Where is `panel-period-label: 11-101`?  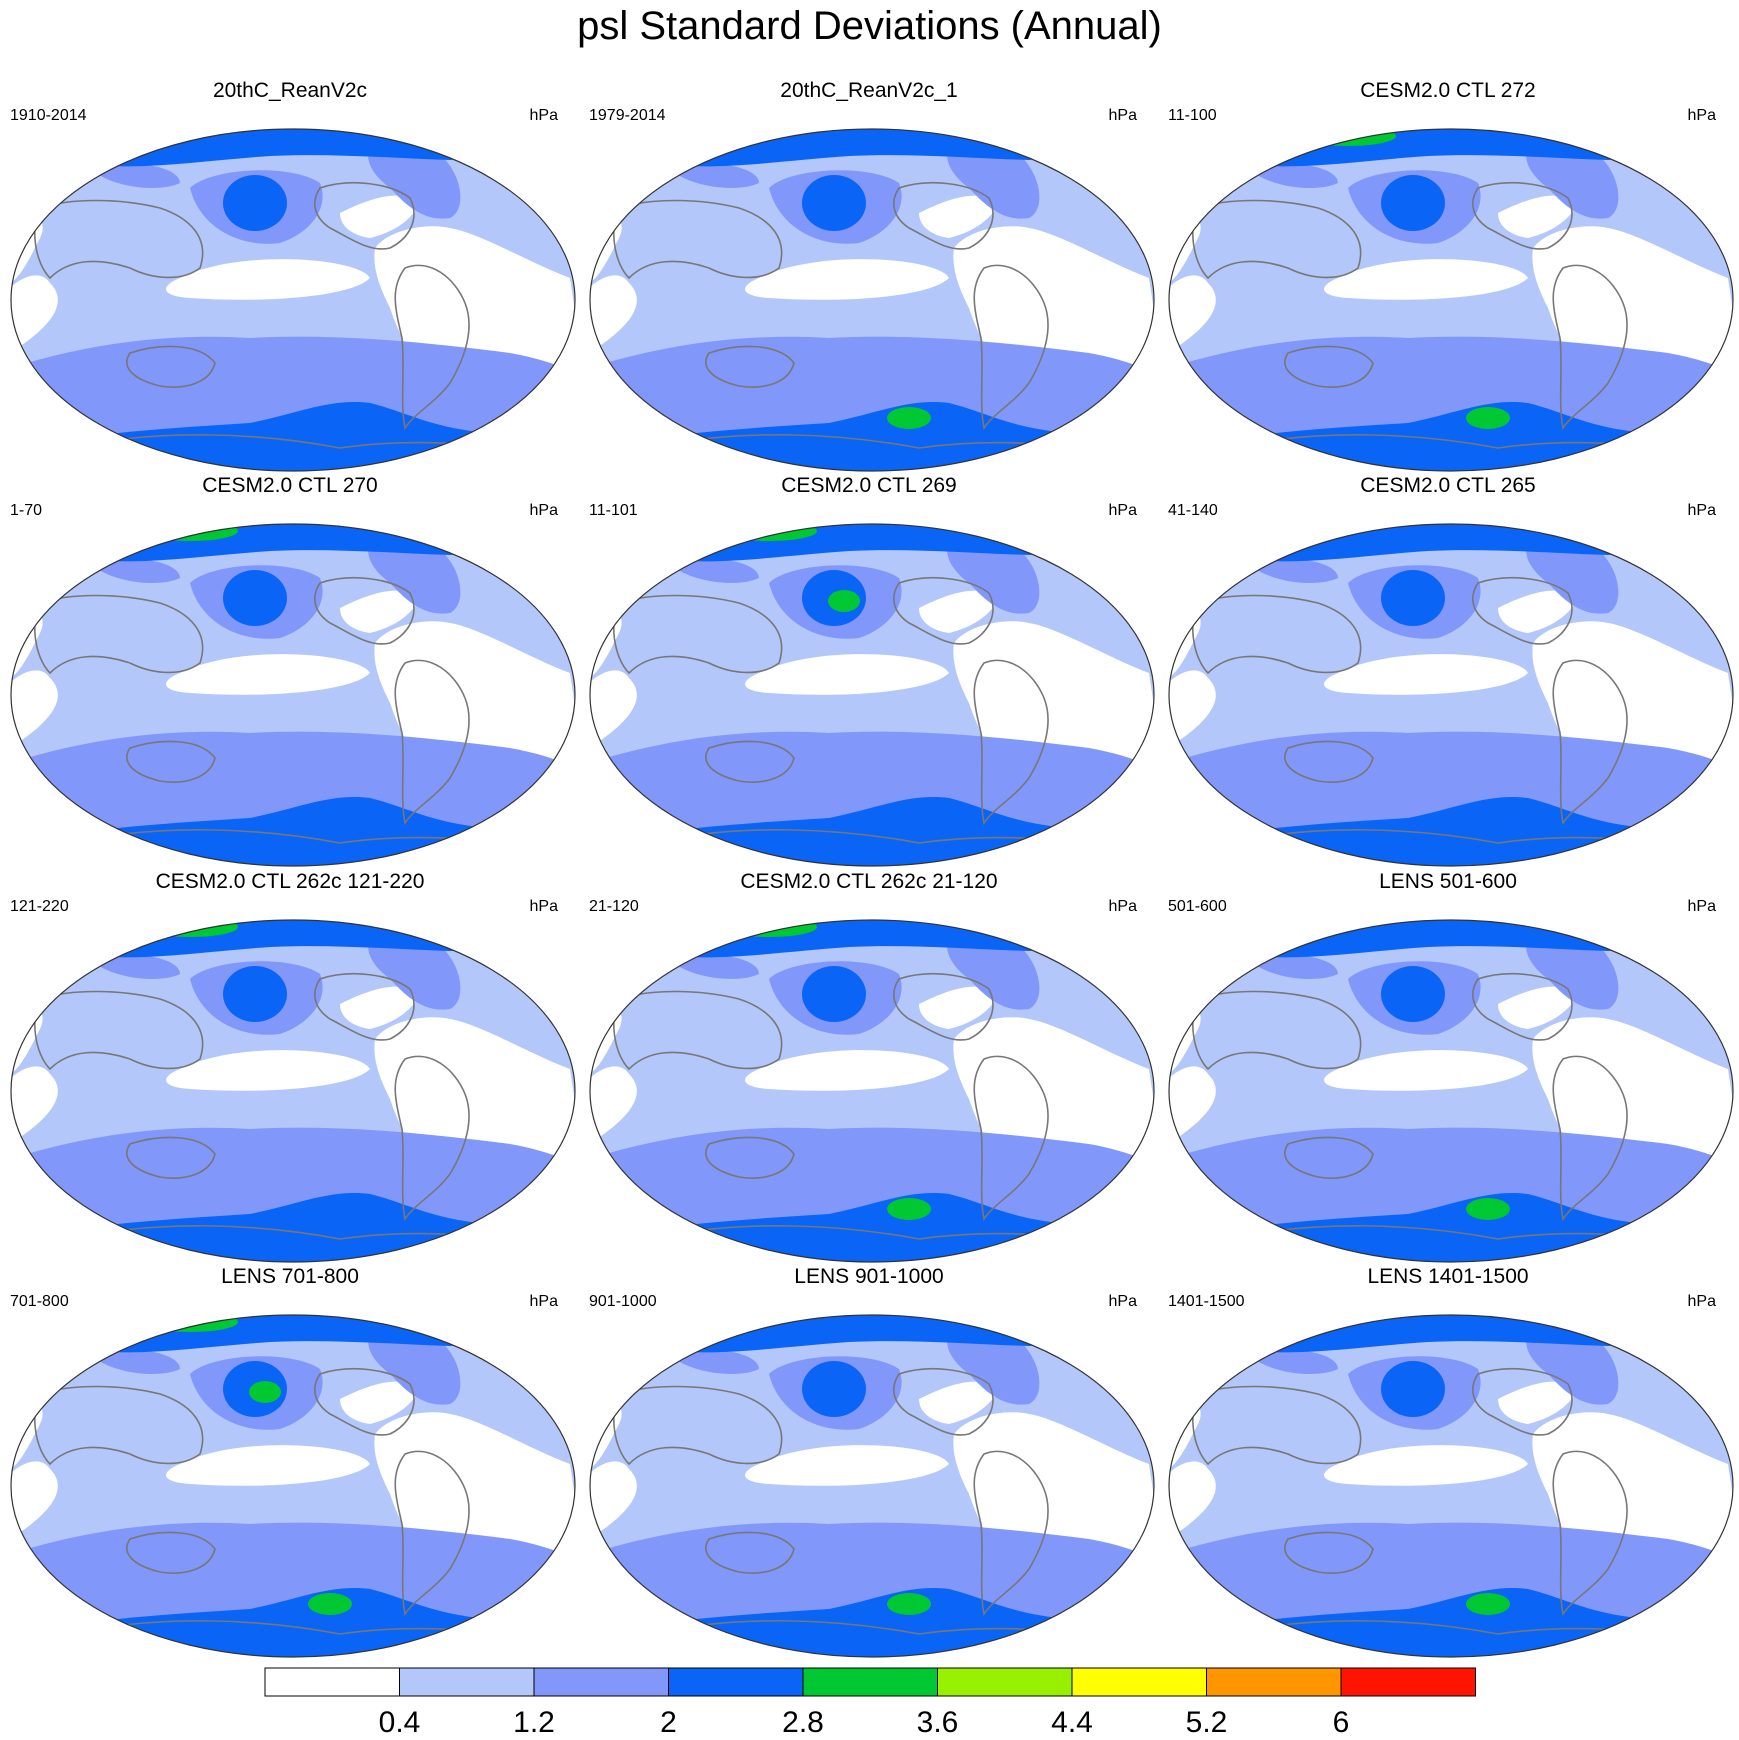 panel-period-label: 11-101 is located at coordinates (613, 510).